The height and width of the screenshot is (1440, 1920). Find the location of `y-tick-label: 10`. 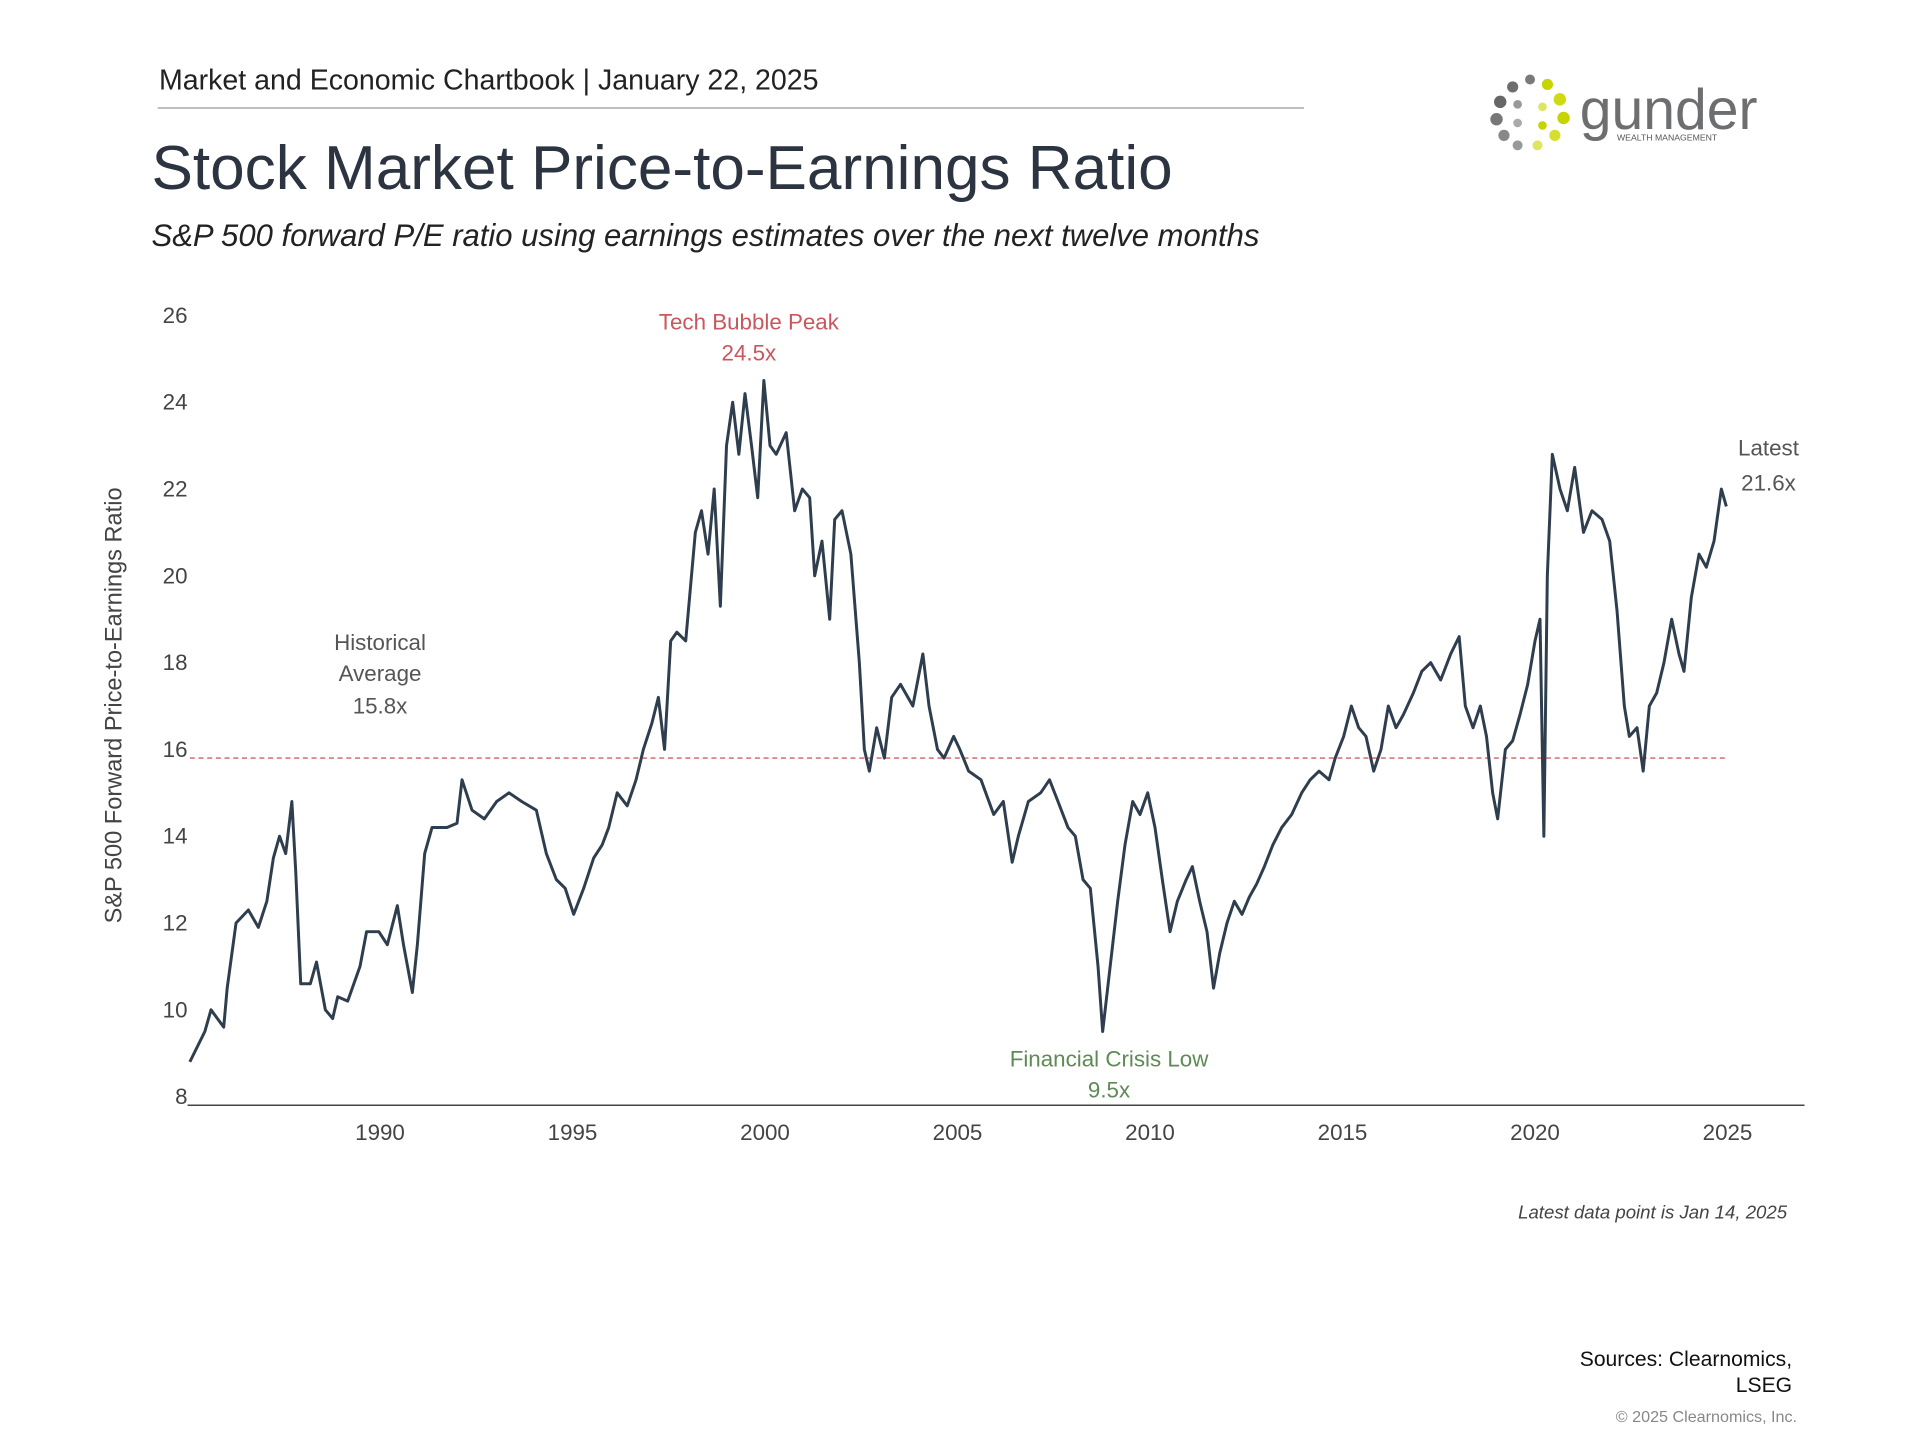

y-tick-label: 10 is located at coordinates (175, 1009).